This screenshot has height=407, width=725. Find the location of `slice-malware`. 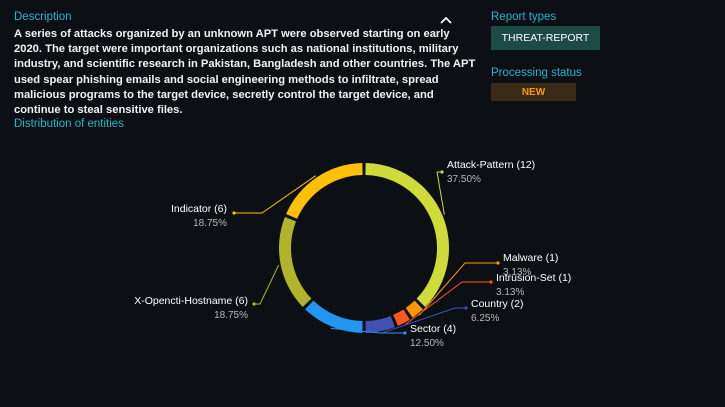

slice-malware is located at coordinates (414, 309).